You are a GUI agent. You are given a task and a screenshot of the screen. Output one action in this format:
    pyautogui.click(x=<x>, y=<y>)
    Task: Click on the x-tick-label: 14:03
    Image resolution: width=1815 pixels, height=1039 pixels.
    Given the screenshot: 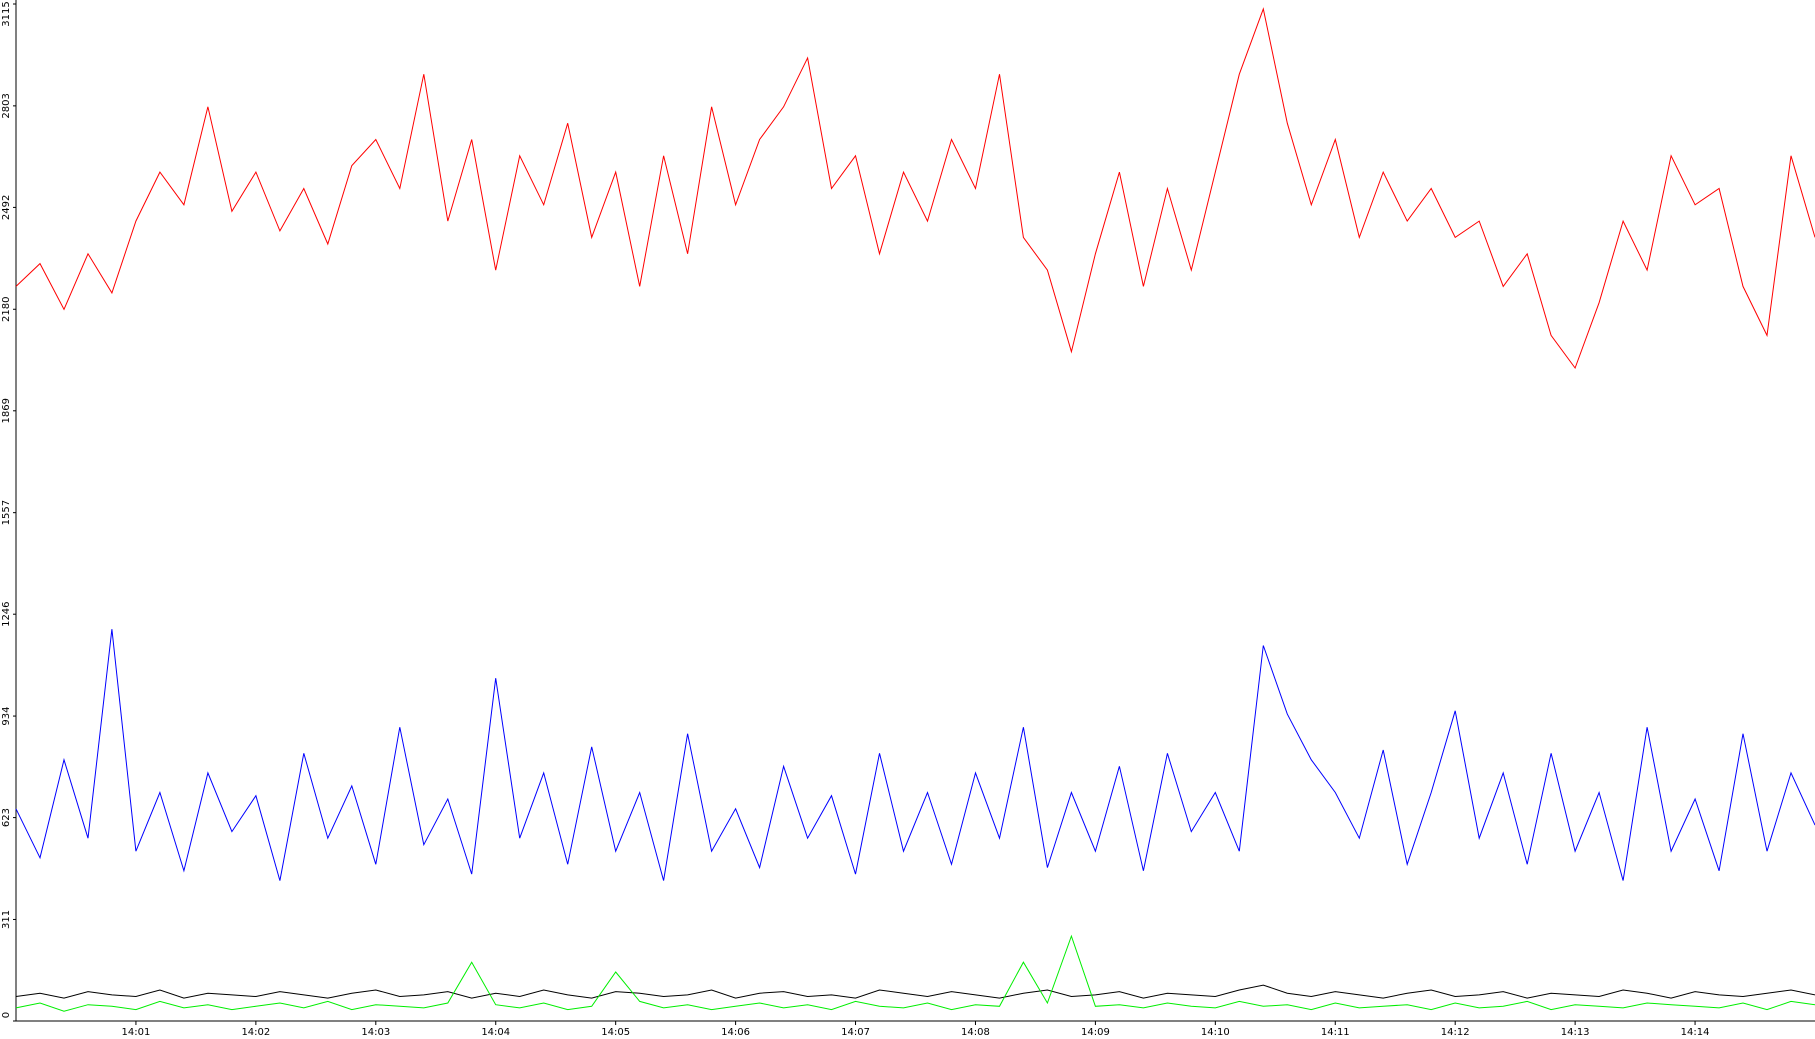 What is the action you would take?
    pyautogui.click(x=375, y=1032)
    